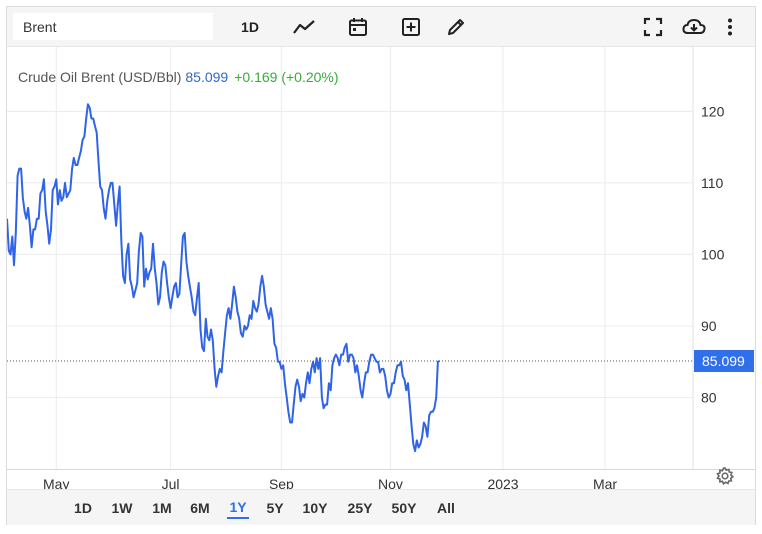 The width and height of the screenshot is (762, 534). Describe the element at coordinates (281, 482) in the screenshot. I see `x-tick-label: Sep` at that location.